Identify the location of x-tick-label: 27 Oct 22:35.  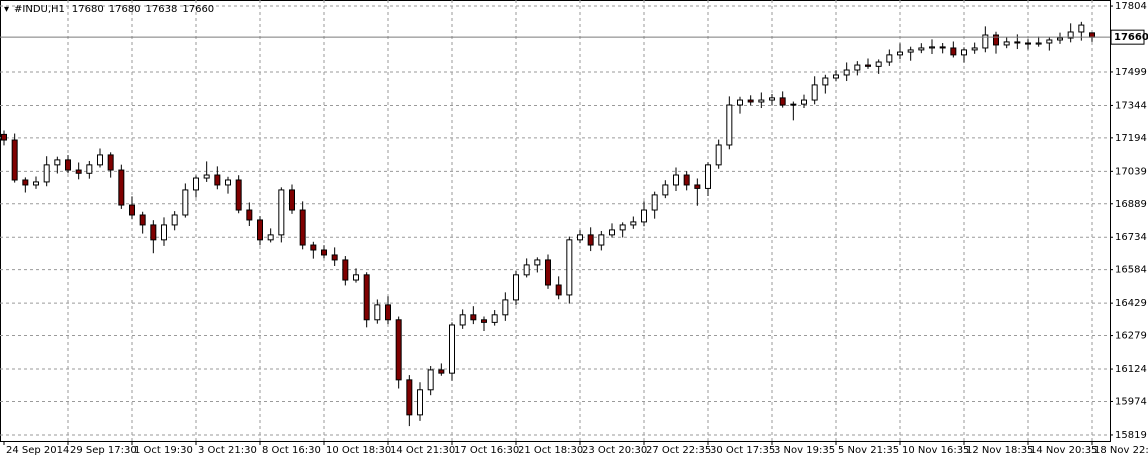
(678, 450).